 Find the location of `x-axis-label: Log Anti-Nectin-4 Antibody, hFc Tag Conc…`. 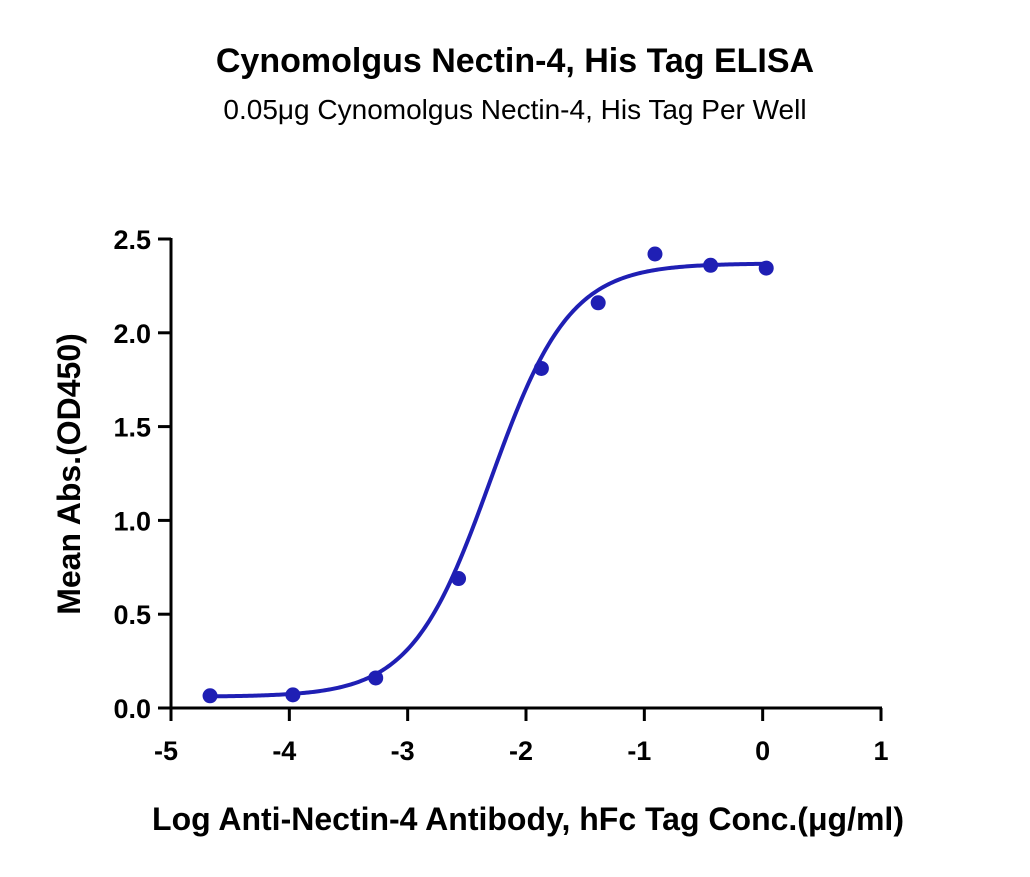

x-axis-label: Log Anti-Nectin-4 Antibody, hFc Tag Conc… is located at coordinates (528, 819).